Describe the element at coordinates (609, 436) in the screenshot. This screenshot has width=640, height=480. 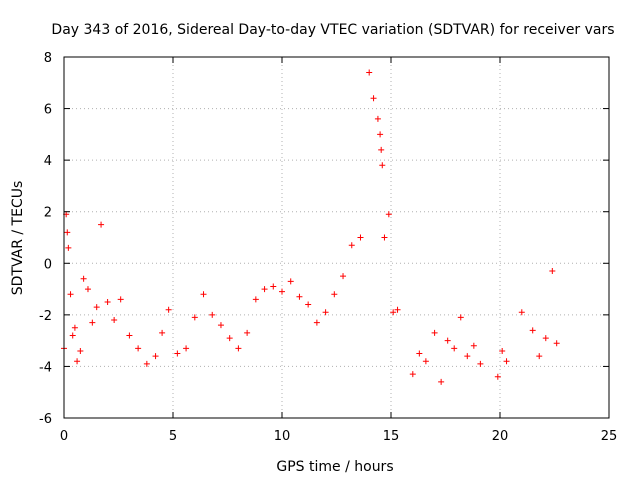
I see `x-tick-label: 25` at that location.